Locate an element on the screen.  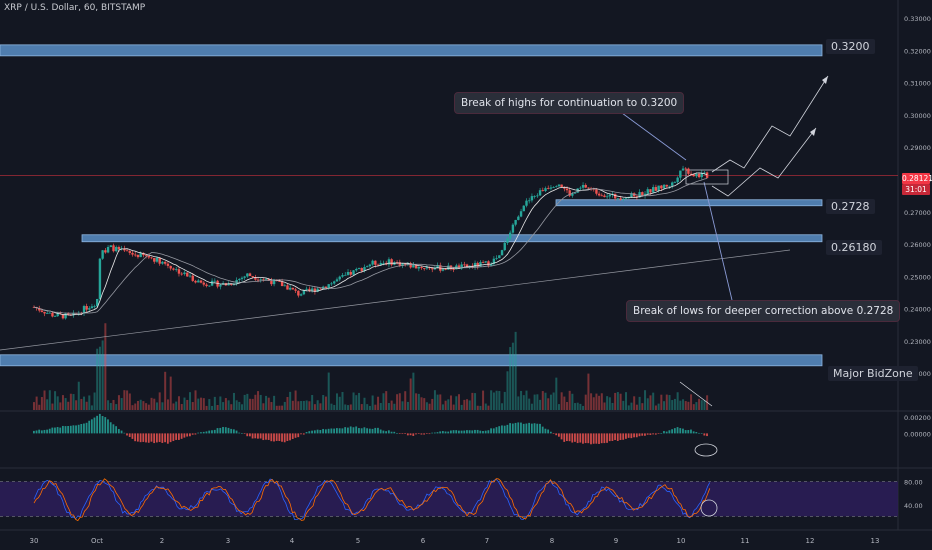
zone-band is located at coordinates (452, 238).